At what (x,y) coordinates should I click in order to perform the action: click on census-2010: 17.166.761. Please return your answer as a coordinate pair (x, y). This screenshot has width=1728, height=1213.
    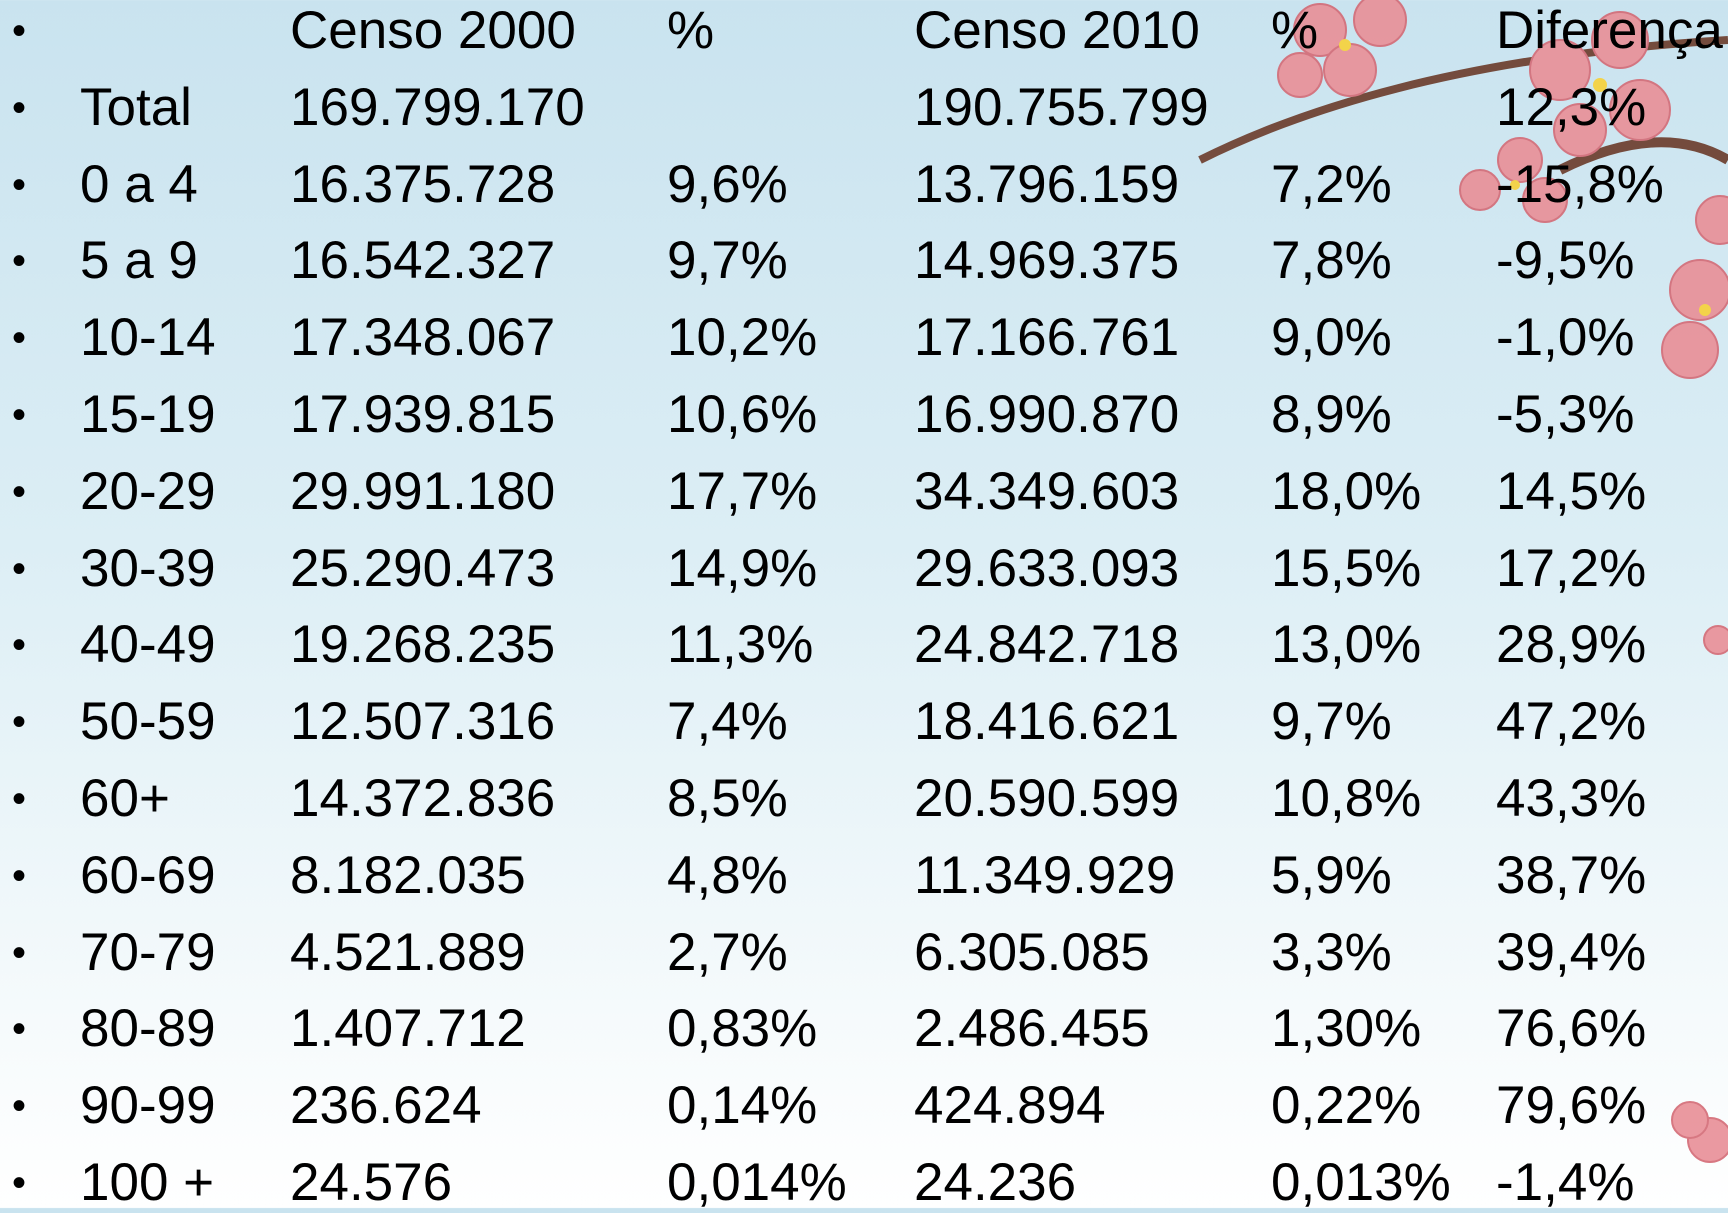
    Looking at the image, I should click on (1047, 338).